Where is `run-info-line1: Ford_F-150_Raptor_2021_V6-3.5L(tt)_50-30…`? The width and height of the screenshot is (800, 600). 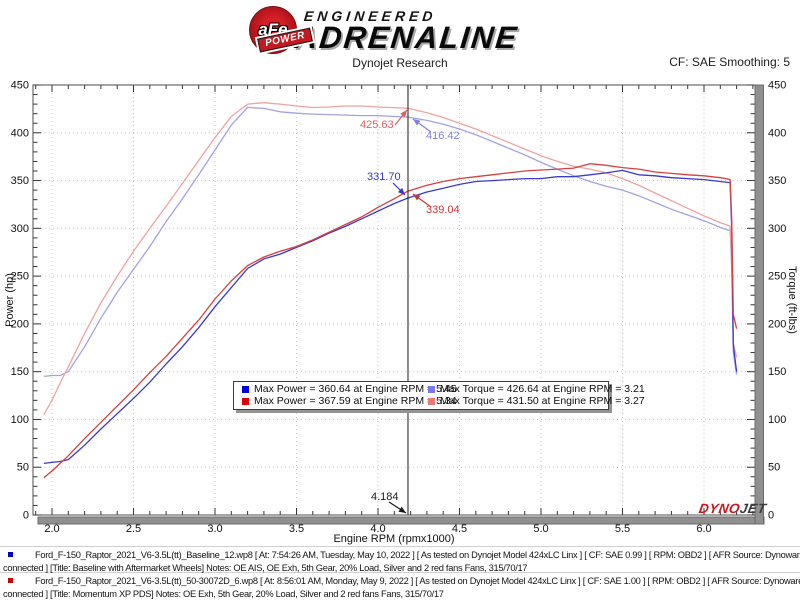
run-info-line1: Ford_F-150_Raptor_2021_V6-3.5L(tt)_50-30… is located at coordinates (417, 581).